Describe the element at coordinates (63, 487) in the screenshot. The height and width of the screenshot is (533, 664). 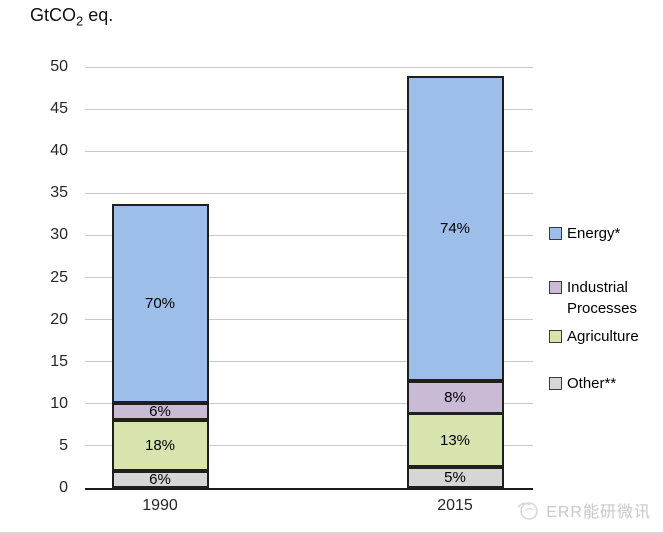
I see `y-tick-label: 0` at that location.